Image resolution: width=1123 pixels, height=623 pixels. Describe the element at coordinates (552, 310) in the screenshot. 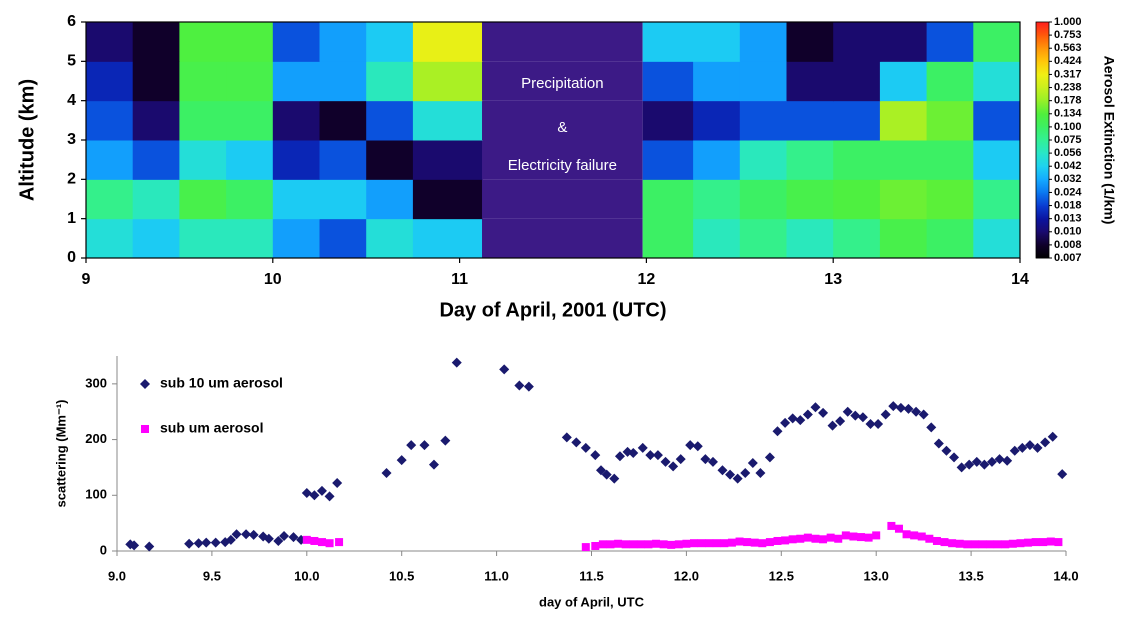

I see `x-axis-label: Day of April, 2001 (UTC)` at that location.